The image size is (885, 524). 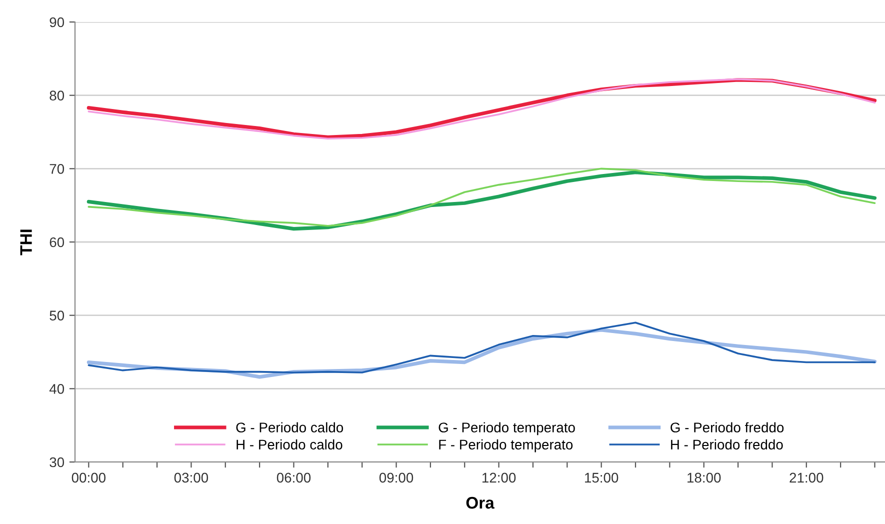 I want to click on legend-label: F - Periodo temperato, so click(x=506, y=445).